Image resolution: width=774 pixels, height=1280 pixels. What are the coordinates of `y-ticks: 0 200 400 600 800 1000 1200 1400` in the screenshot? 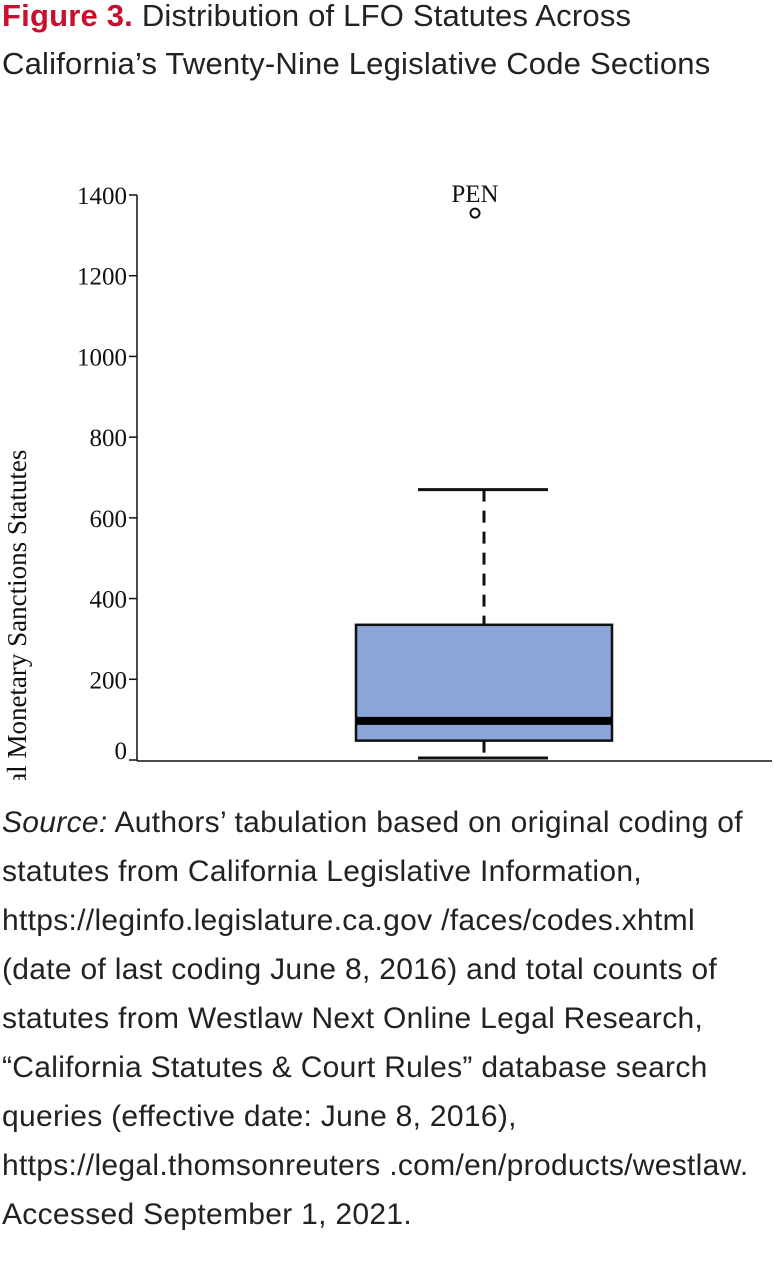 It's located at (107, 474).